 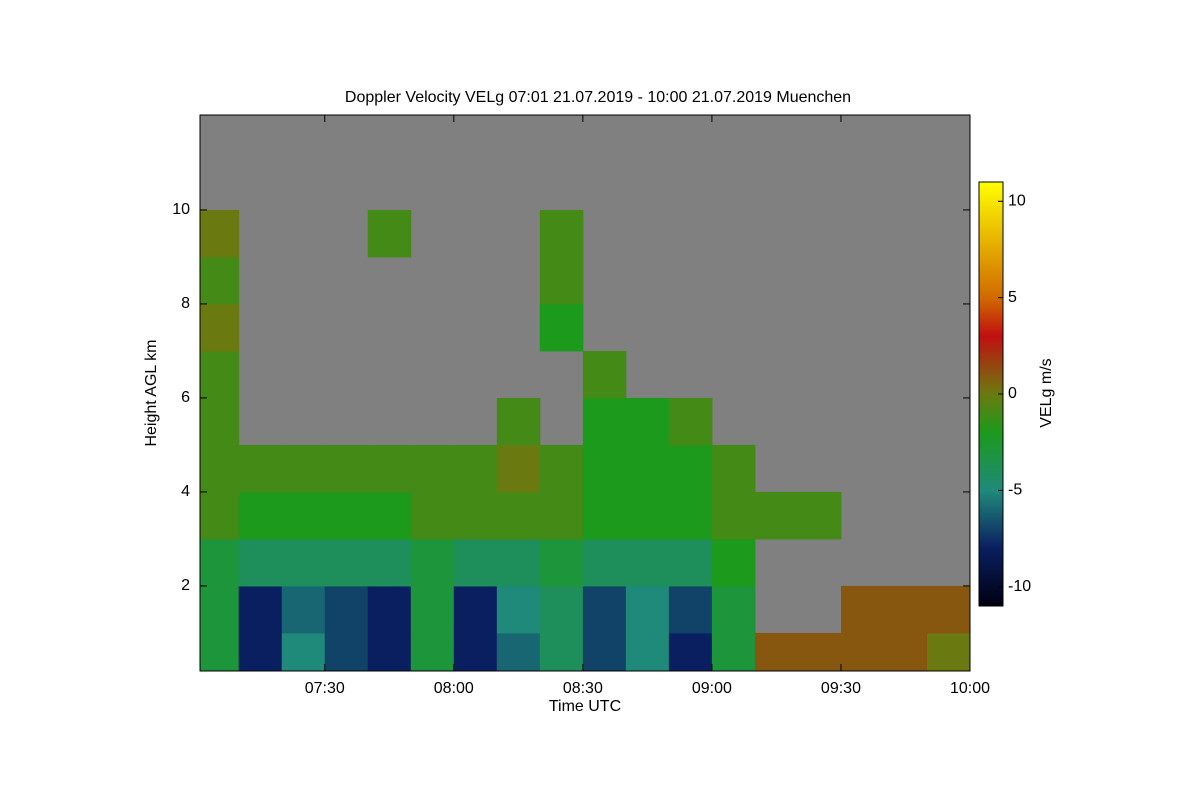 I want to click on x-tick-label: 09:30, so click(x=841, y=688).